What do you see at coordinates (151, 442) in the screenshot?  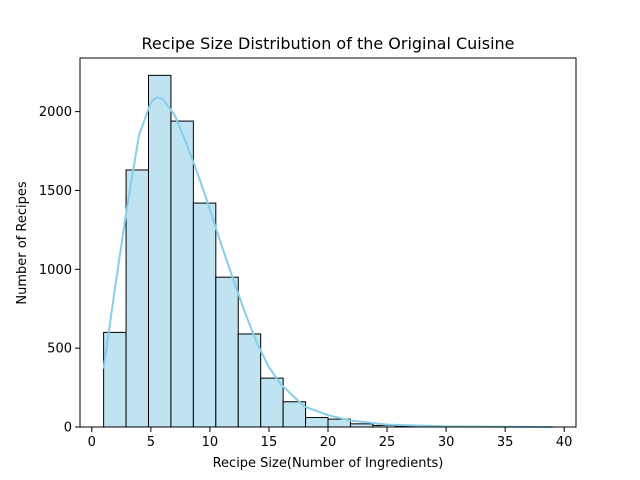 I see `x-tick-label: 5` at bounding box center [151, 442].